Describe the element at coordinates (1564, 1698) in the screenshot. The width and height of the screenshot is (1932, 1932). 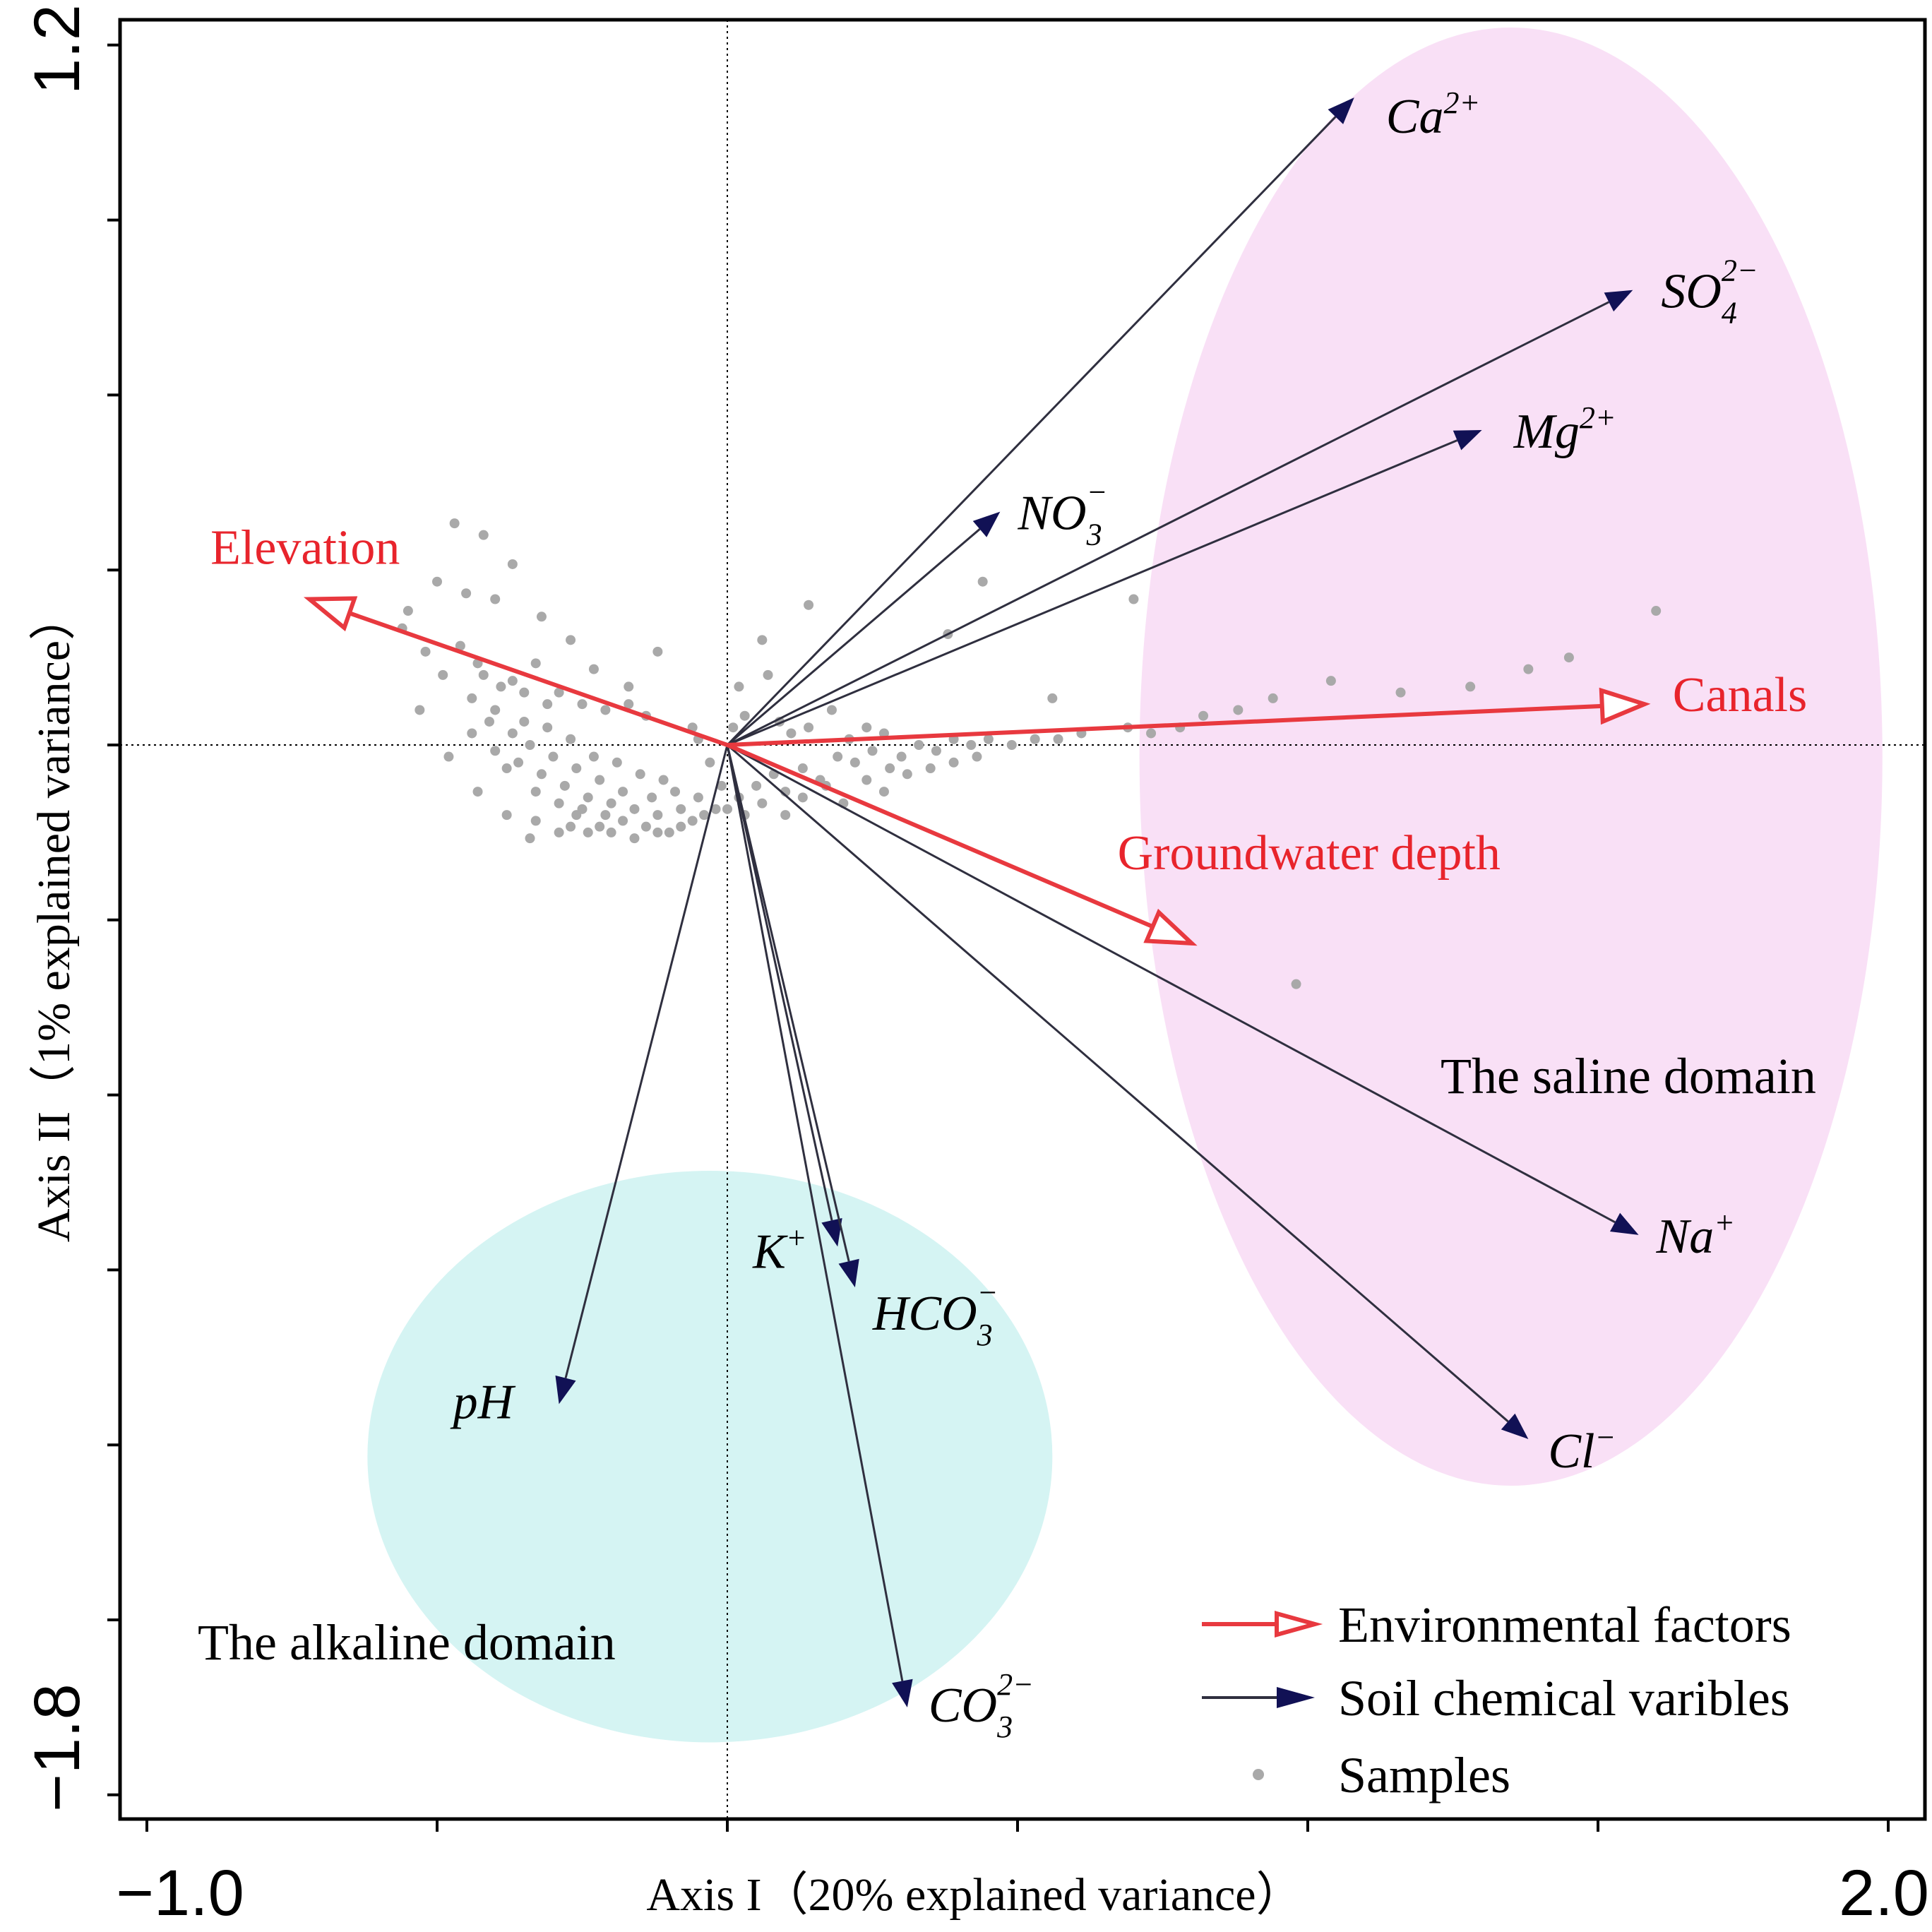
I see `legend-soil-label: Soil chemical varibles` at that location.